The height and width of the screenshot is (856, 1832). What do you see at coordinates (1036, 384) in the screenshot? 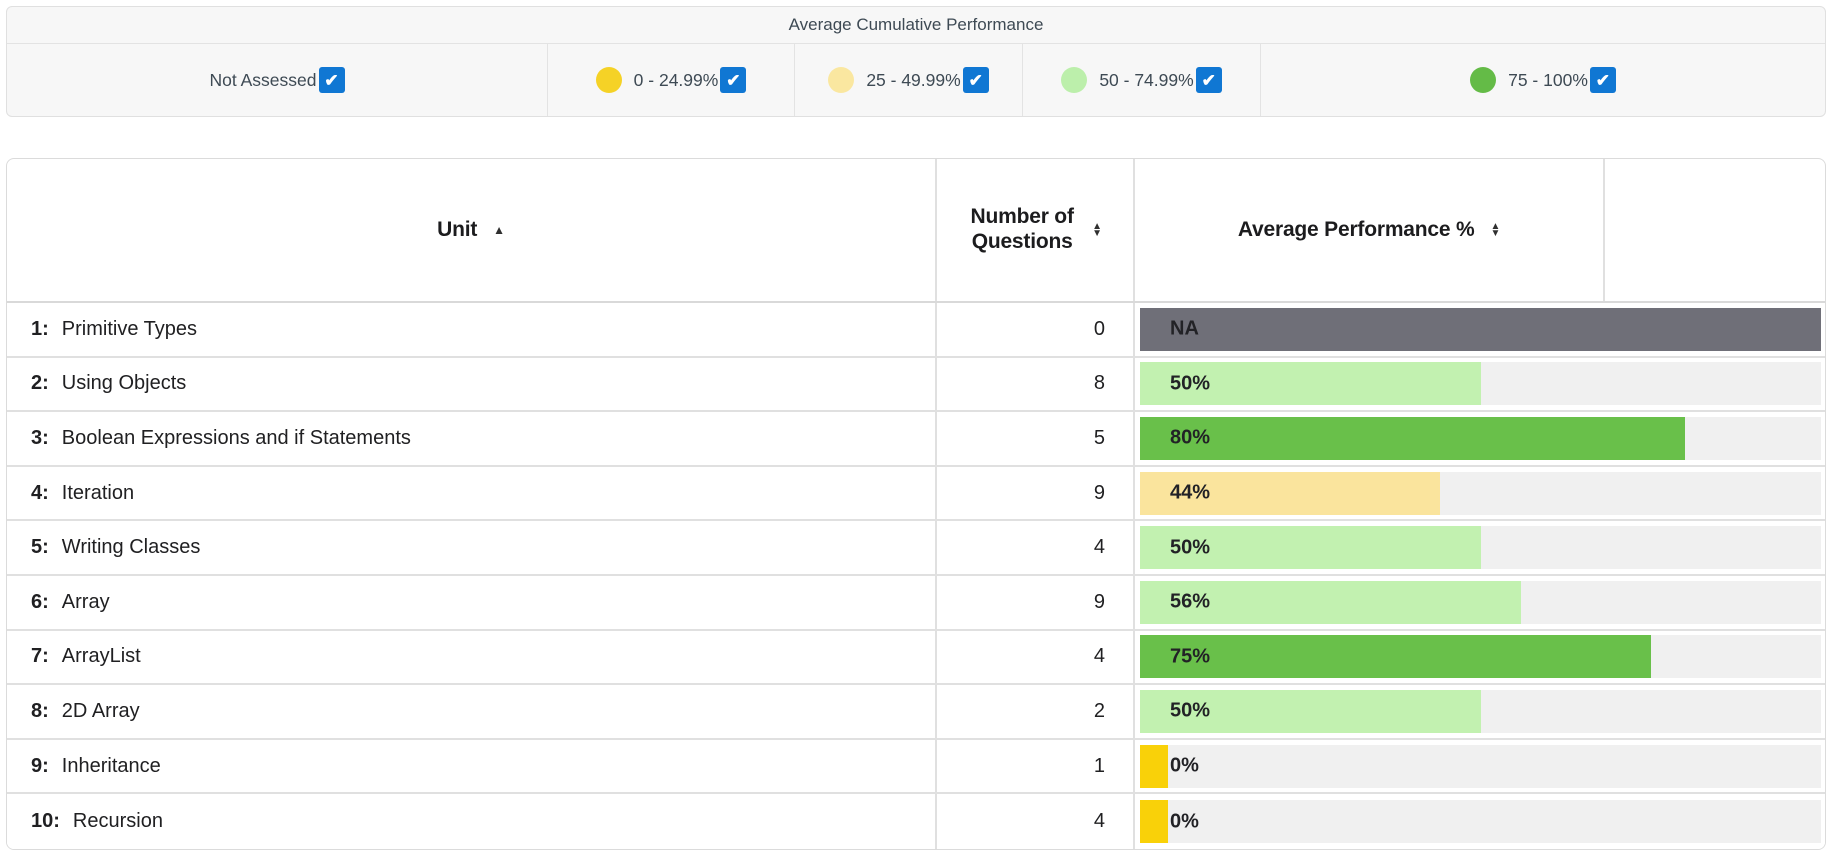
I see `question-count: 8` at bounding box center [1036, 384].